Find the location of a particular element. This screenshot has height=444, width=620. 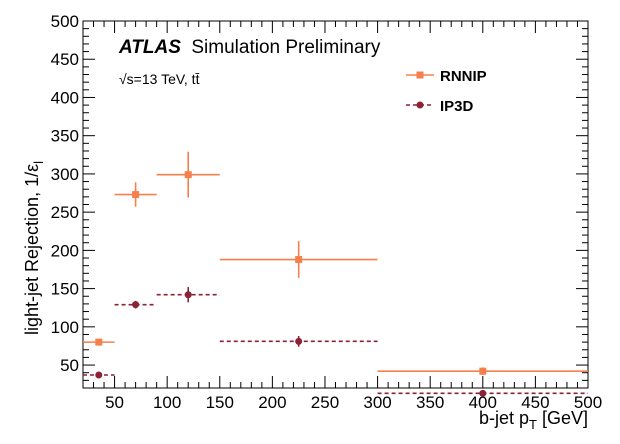

x-tick-labels: 50 100 150 200 250 300 350 400 450 500 is located at coordinates (353, 402).